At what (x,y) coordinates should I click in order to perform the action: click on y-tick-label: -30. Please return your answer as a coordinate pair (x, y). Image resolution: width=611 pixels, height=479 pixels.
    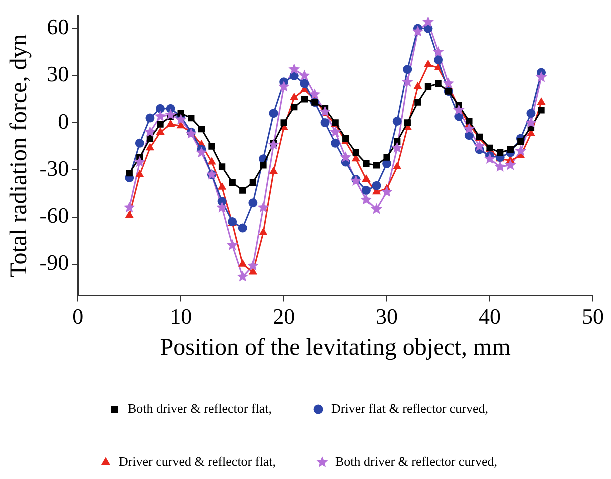
    Looking at the image, I should click on (55, 168).